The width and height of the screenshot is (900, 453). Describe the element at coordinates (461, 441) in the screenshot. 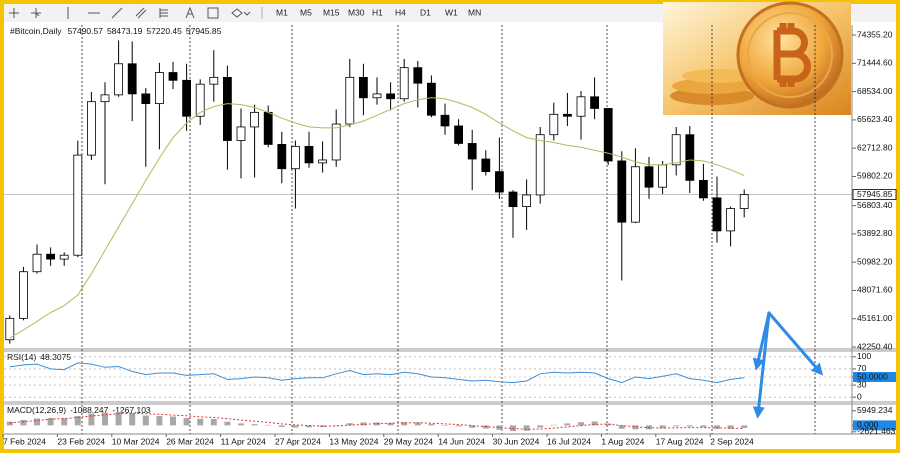

I see `x-tick-label: 14 Jun 2024` at that location.